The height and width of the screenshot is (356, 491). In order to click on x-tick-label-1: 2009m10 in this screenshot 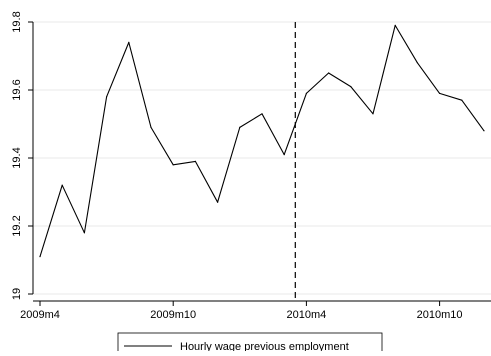, I will do `click(173, 315)`.